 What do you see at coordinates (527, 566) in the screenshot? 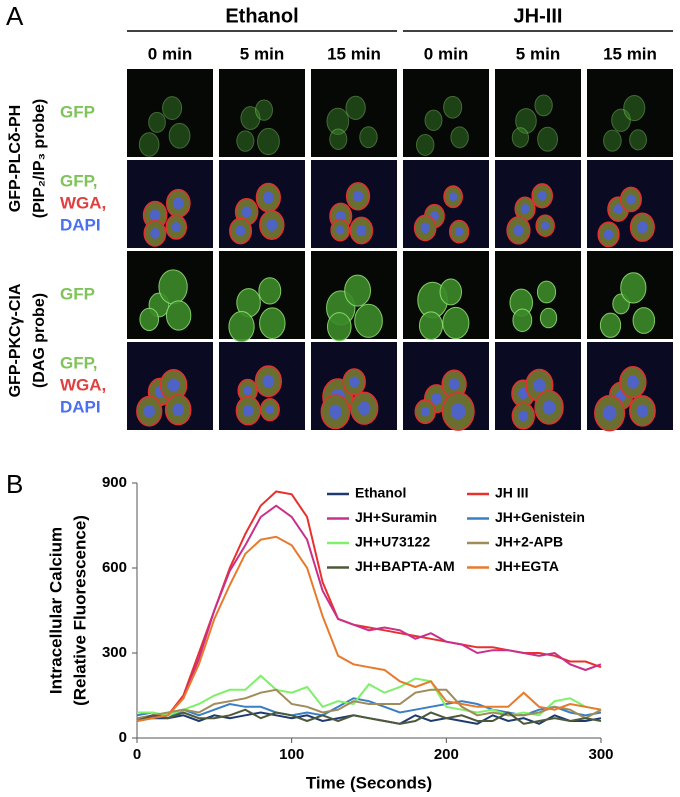
I see `legend-label: JH+EGTA` at bounding box center [527, 566].